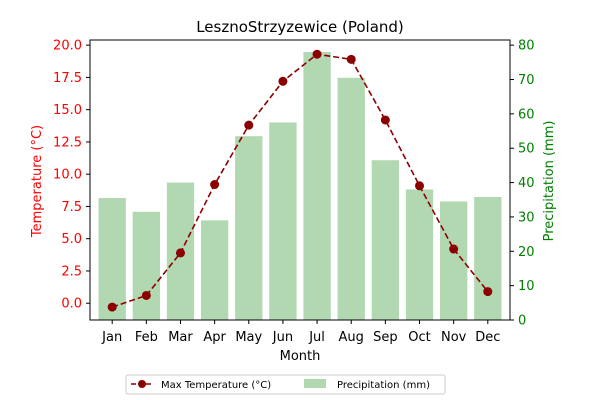 The width and height of the screenshot is (600, 400). I want to click on precipitation-bar-may, so click(249, 228).